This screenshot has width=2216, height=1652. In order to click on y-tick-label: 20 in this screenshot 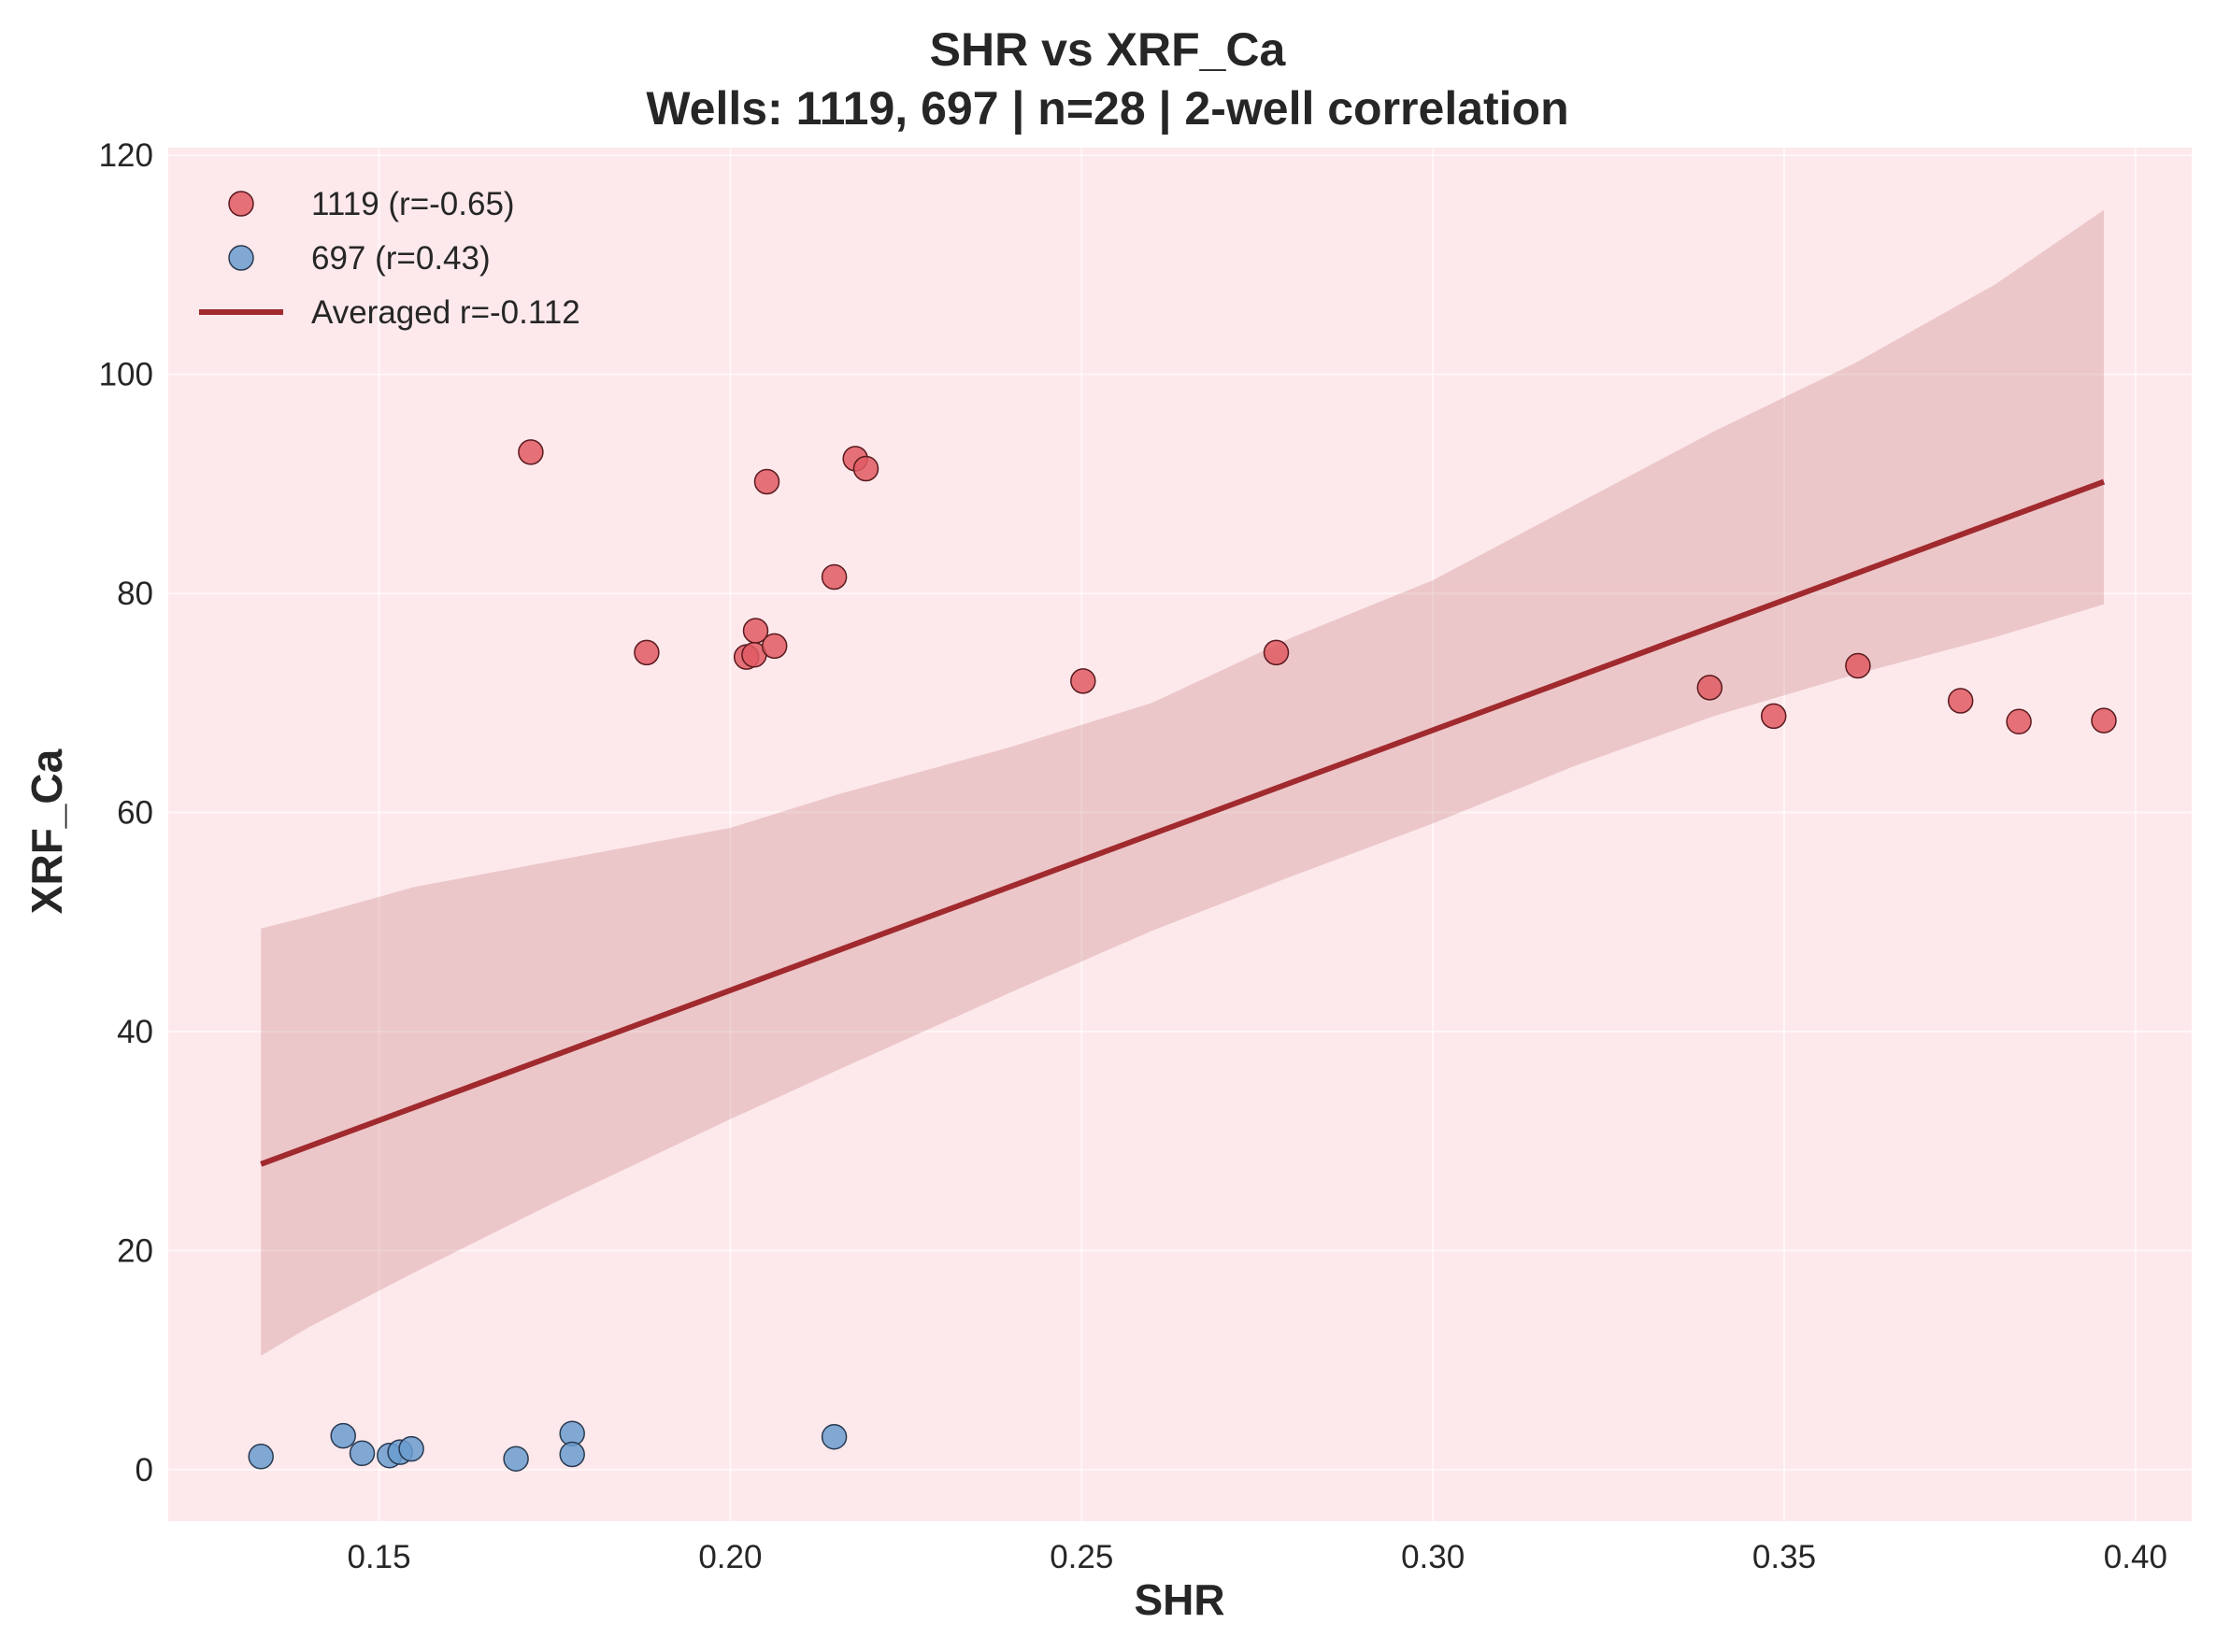, I will do `click(135, 1250)`.